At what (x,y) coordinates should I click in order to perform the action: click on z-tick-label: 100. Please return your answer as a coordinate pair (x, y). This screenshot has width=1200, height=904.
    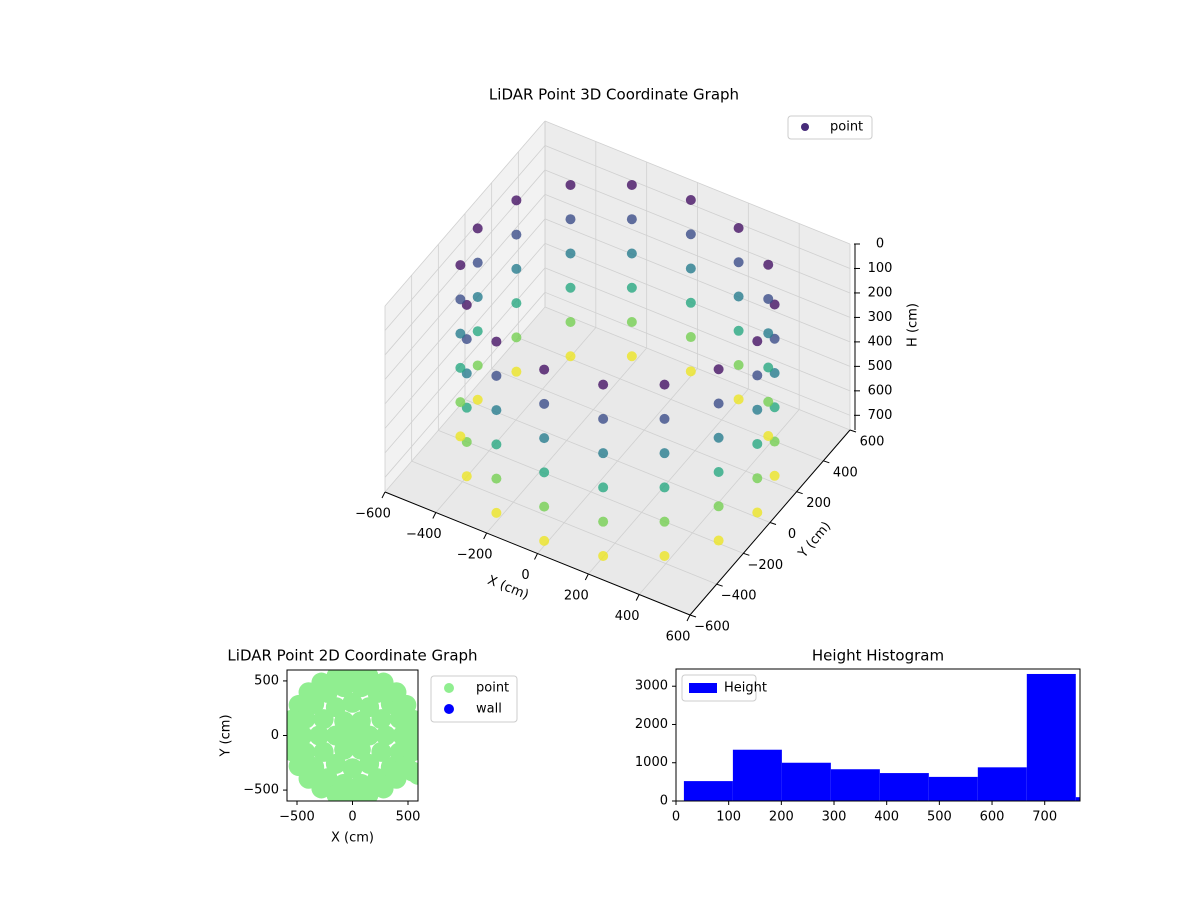
    Looking at the image, I should click on (880, 268).